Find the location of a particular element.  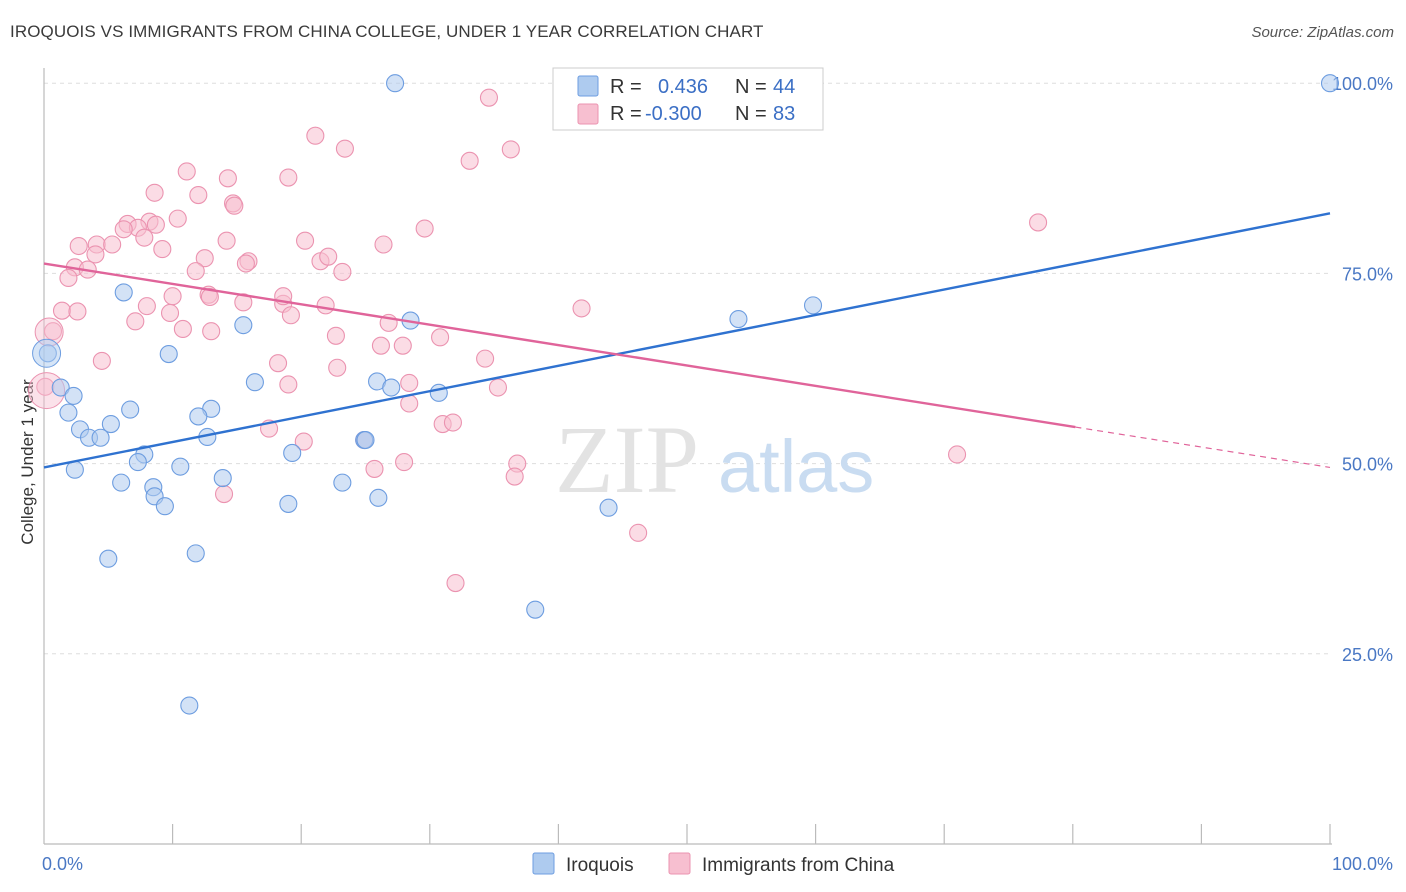

legend-swatch-iroquois is located at coordinates (588, 86).